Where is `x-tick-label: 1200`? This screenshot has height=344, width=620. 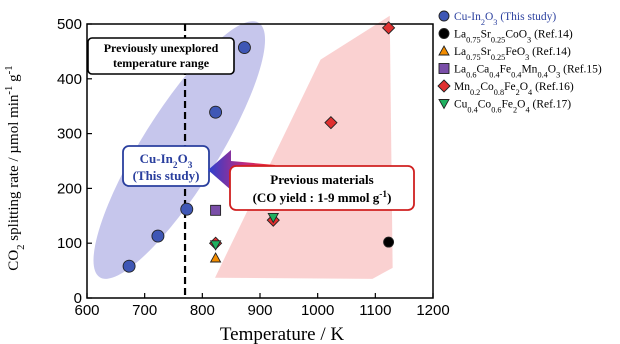 x-tick-label: 1200 is located at coordinates (432, 310).